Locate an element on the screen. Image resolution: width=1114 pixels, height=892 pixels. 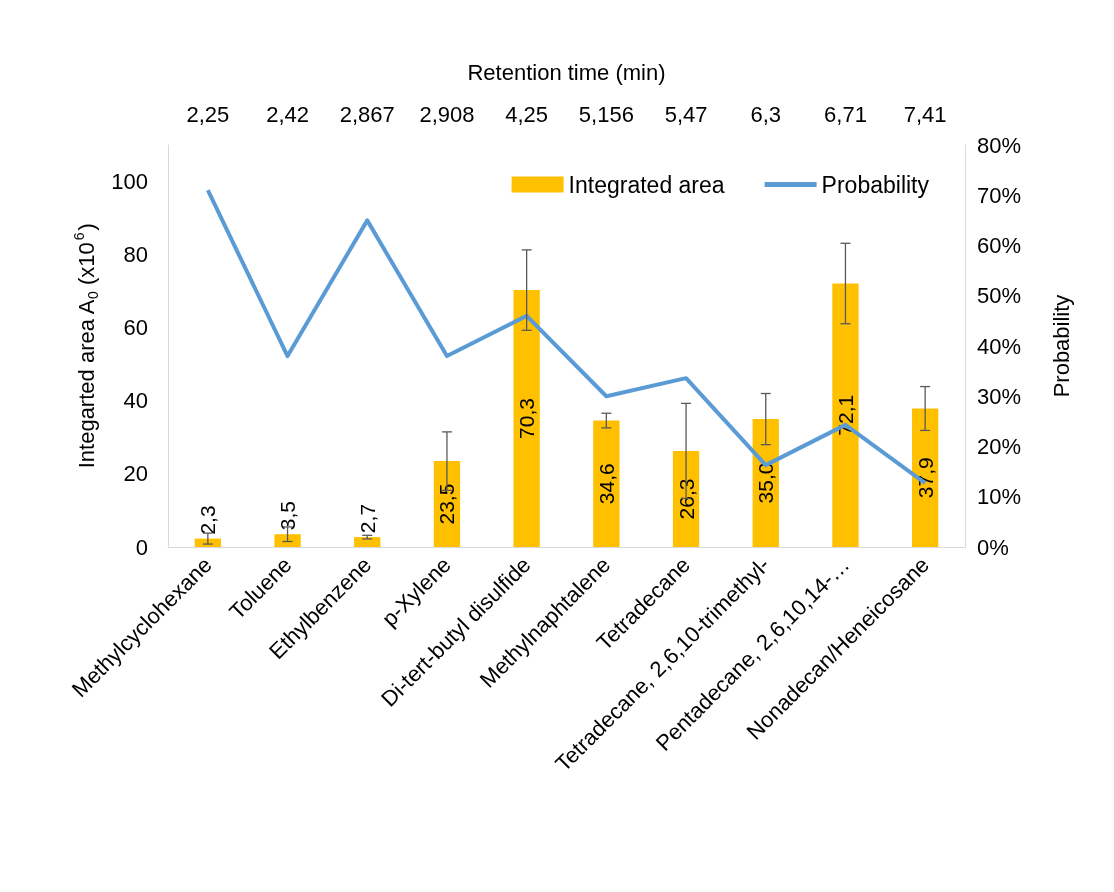
text: 6,71 is located at coordinates (845, 114).